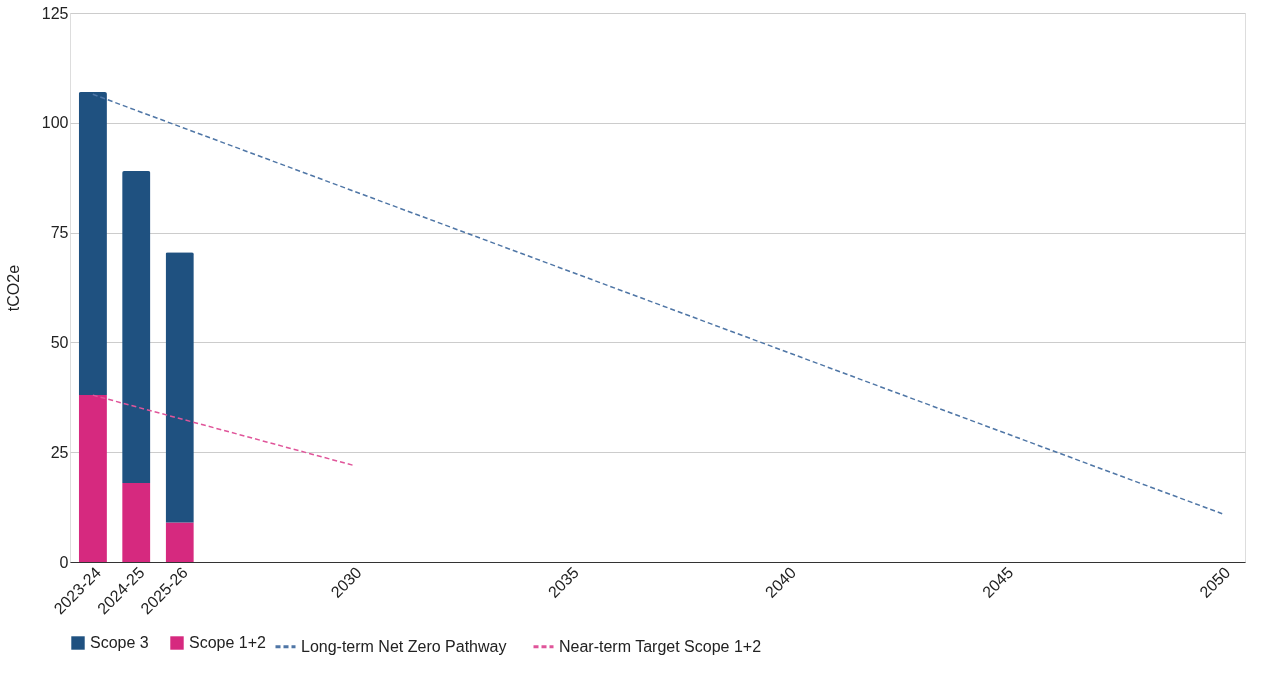 The width and height of the screenshot is (1271, 675). What do you see at coordinates (404, 646) in the screenshot?
I see `legend-label: Long-term Net Zero Pathway` at bounding box center [404, 646].